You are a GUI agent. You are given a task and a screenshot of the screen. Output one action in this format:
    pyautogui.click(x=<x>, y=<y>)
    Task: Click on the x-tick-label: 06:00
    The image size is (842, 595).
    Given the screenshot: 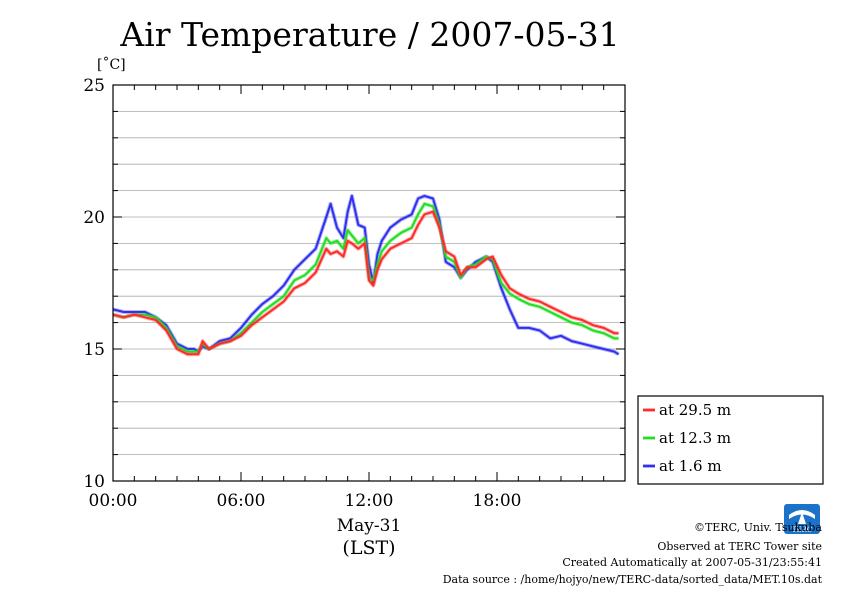 What is the action you would take?
    pyautogui.click(x=241, y=501)
    